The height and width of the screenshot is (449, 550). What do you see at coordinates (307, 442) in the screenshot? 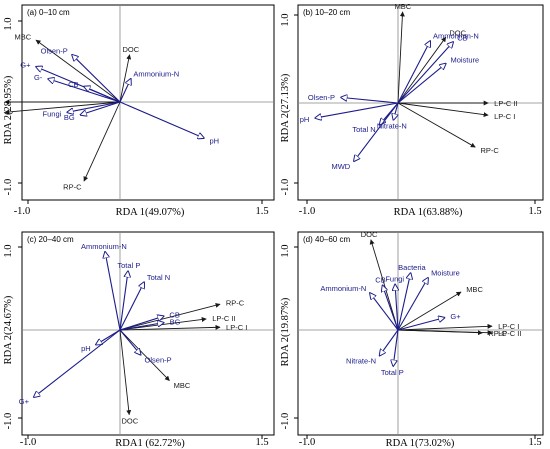
I see `panel-d-xtick-min: -1.0` at bounding box center [307, 442].